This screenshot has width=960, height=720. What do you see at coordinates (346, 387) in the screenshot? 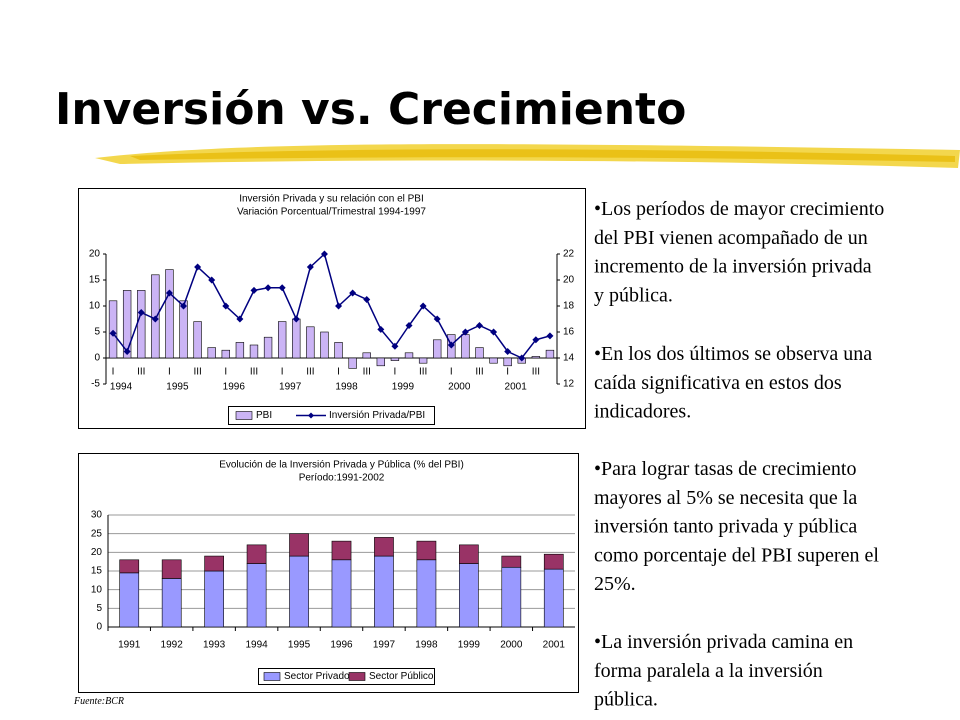
I see `year-label: 1998` at bounding box center [346, 387].